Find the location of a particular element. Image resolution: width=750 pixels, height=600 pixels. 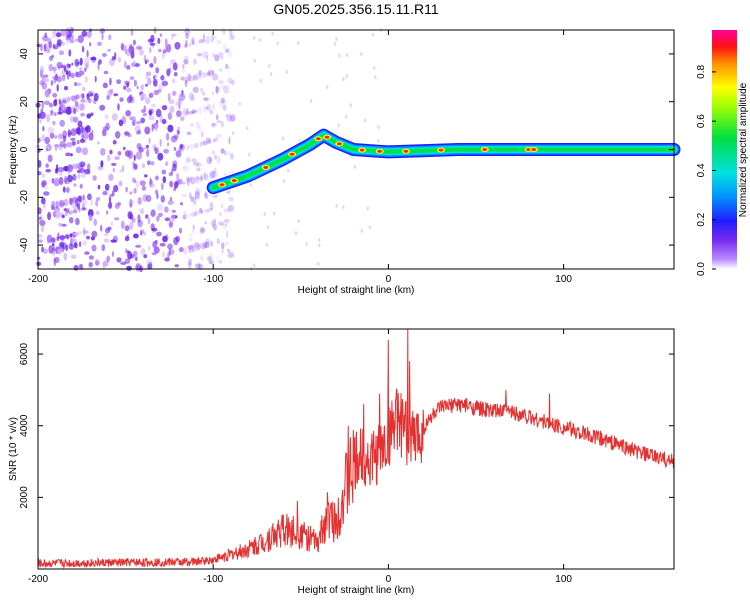

spectrogram-x-tick-label: -200 is located at coordinates (38, 279).